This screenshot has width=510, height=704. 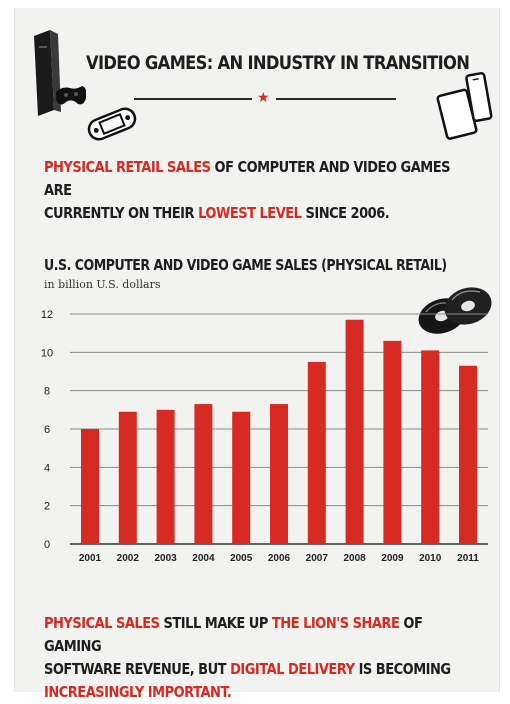 What do you see at coordinates (138, 692) in the screenshot?
I see `outro-highlight-increasingly-important: INCREASINGLY IMPORTANT.` at bounding box center [138, 692].